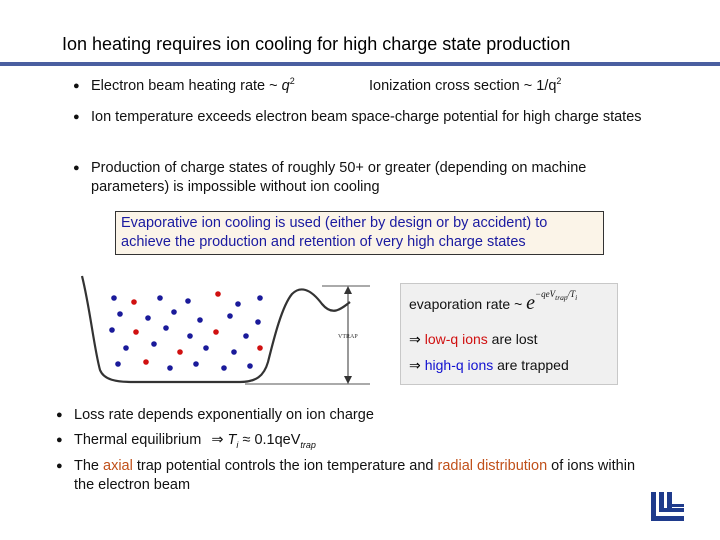 This screenshot has width=720, height=540. I want to click on potential-well-curve, so click(215, 329).